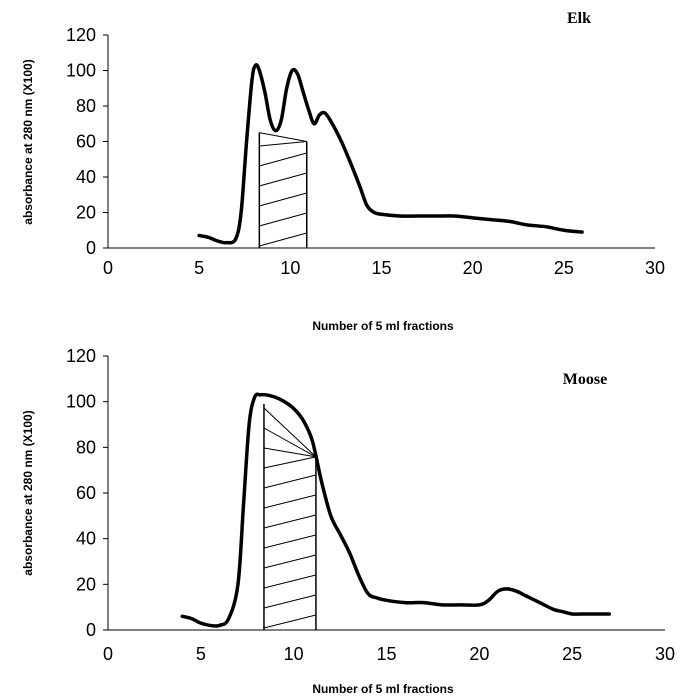 This screenshot has height=696, width=695. Describe the element at coordinates (386, 654) in the screenshot. I see `moose-x-tick-label: 15` at that location.